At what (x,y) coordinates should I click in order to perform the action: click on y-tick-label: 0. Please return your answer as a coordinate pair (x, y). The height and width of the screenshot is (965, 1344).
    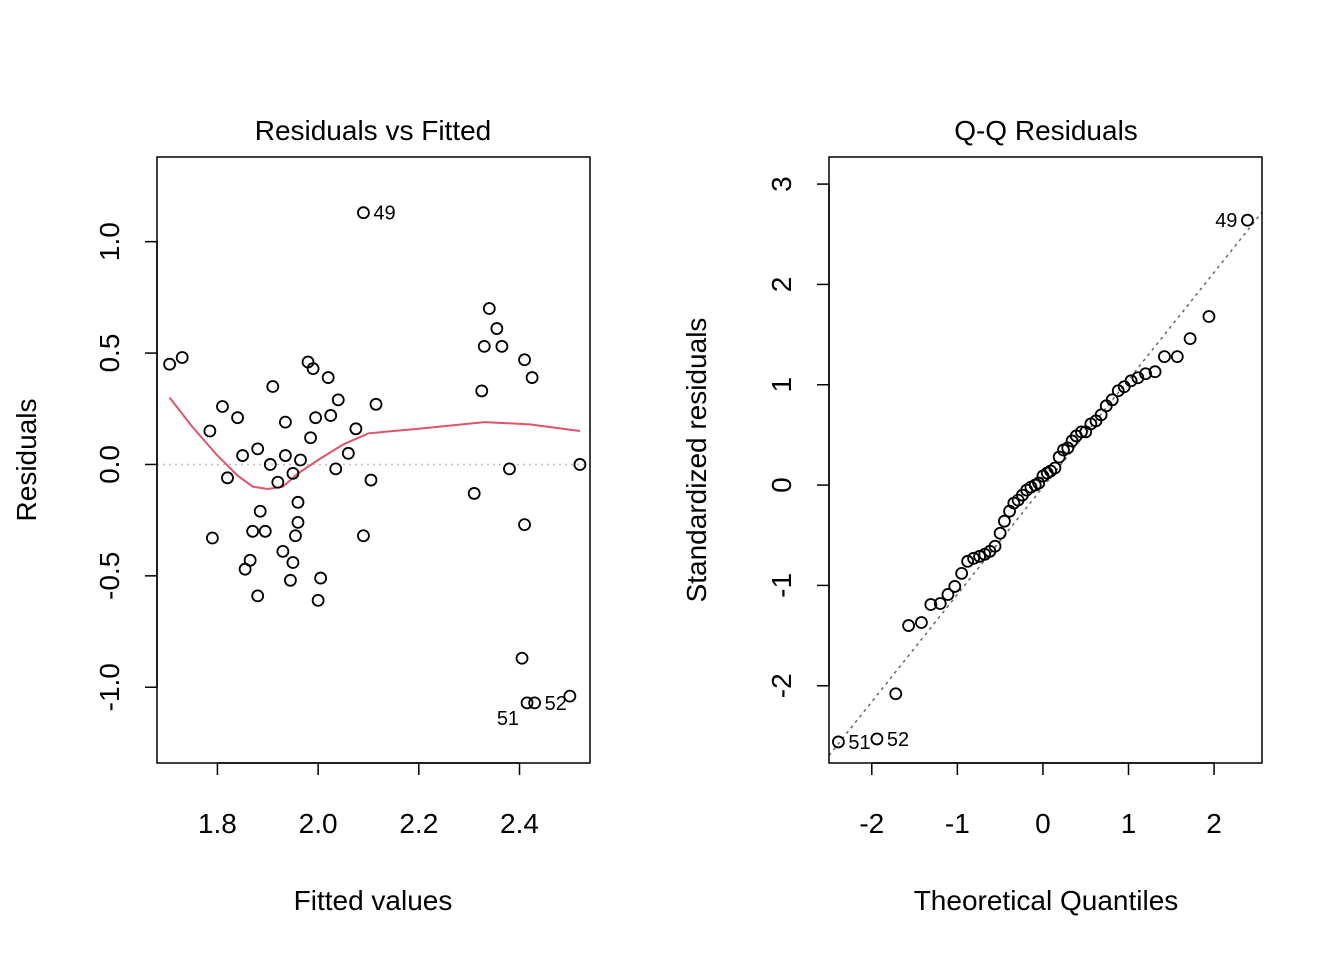
    Looking at the image, I should click on (781, 485).